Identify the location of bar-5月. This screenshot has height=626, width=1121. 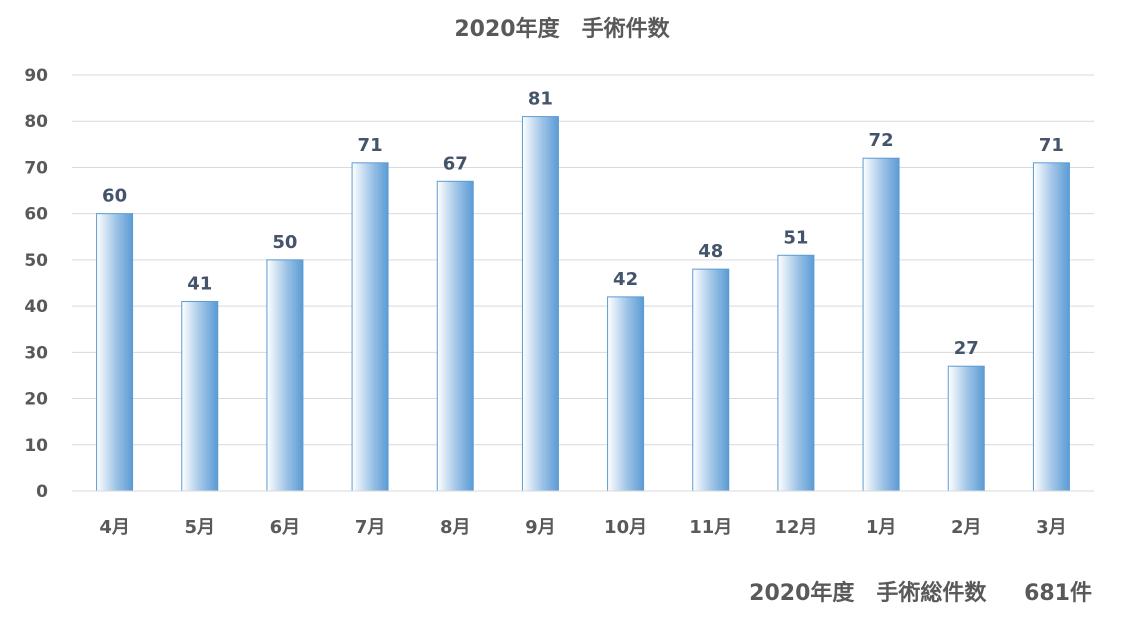
(200, 396).